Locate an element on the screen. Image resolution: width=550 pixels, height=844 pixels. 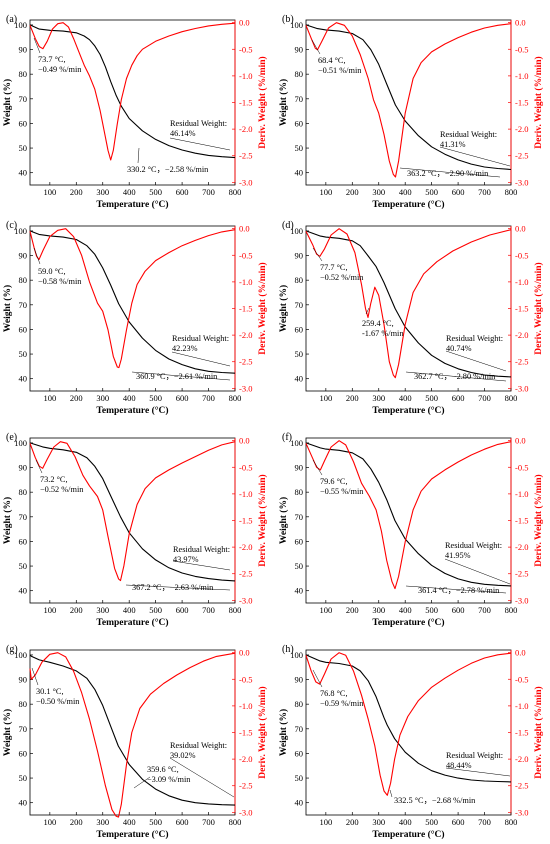
y-left-axis-title: Weight (%) is located at coordinates (283, 308).